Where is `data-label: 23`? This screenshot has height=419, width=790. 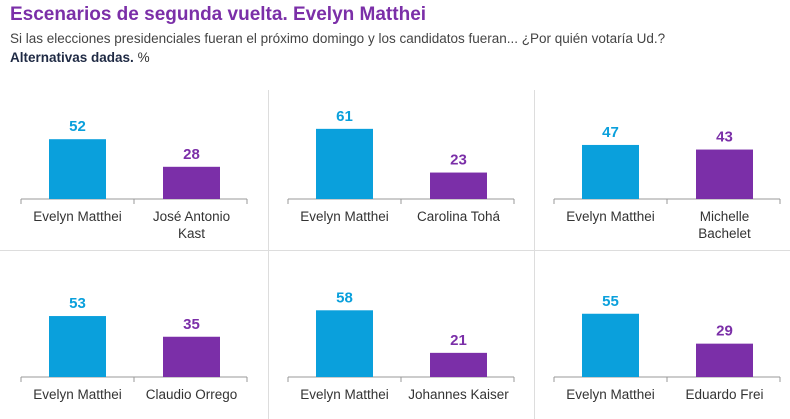 data-label: 23 is located at coordinates (458, 160).